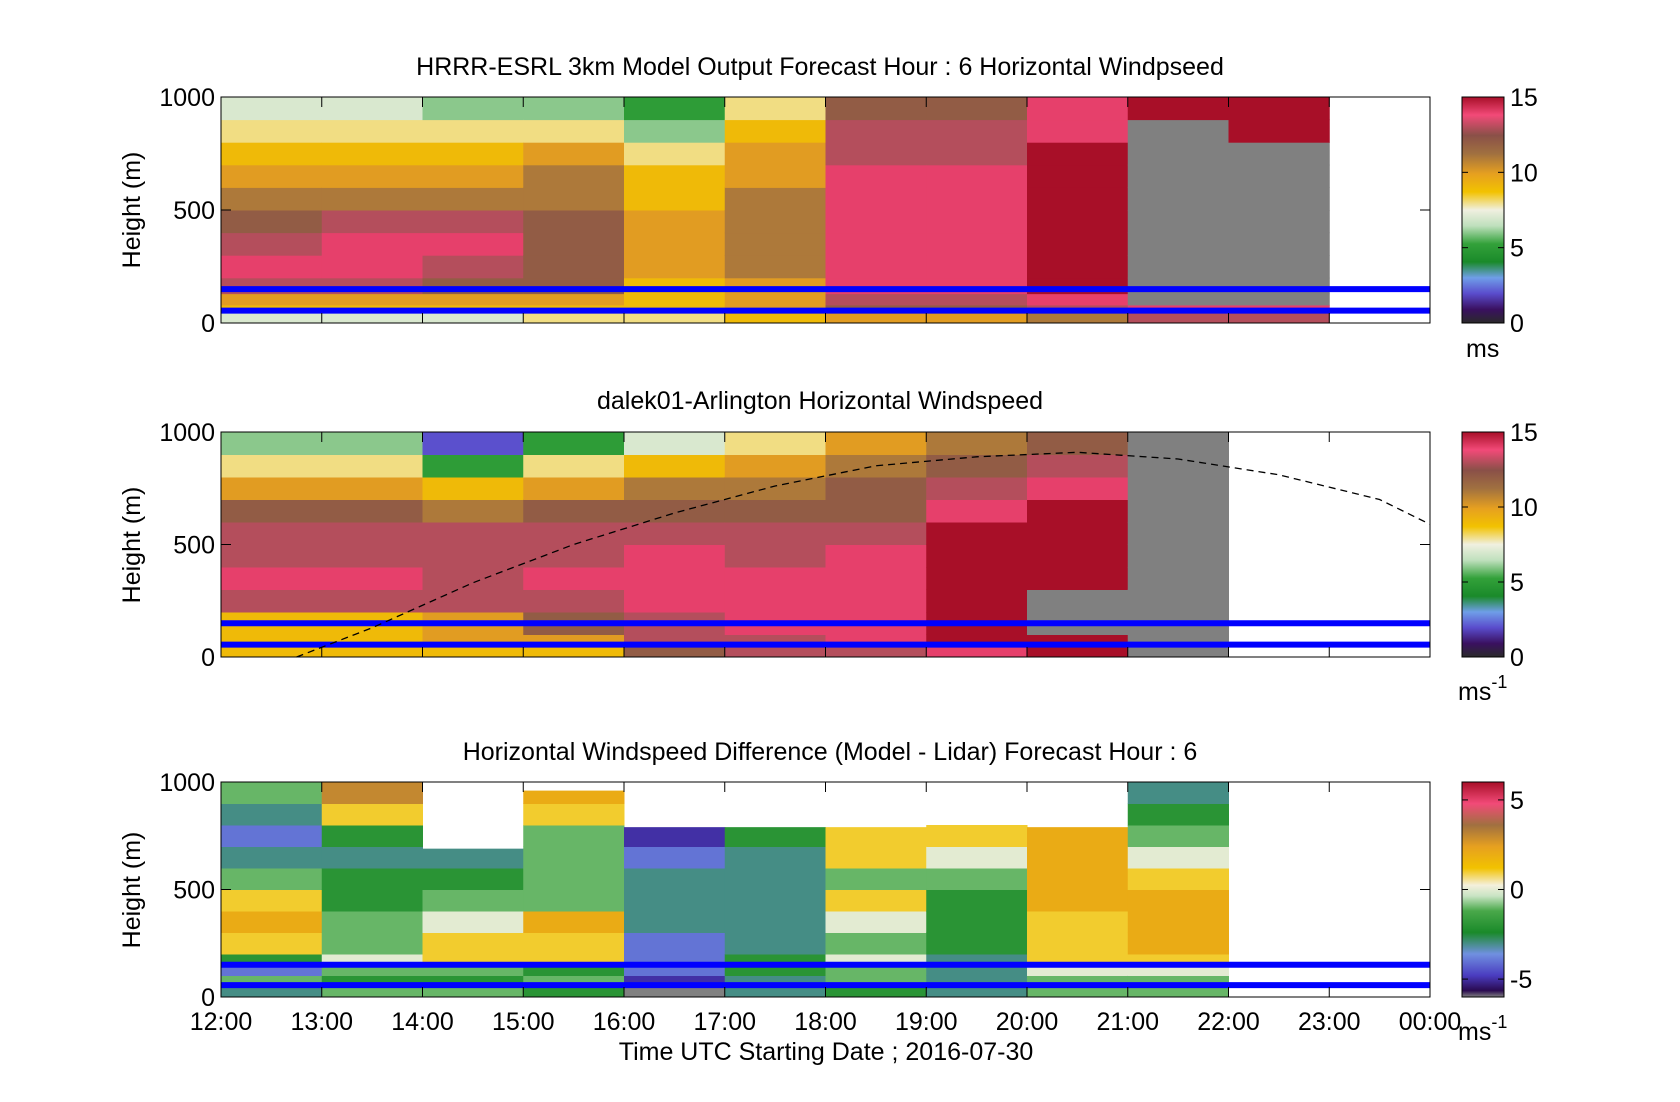  What do you see at coordinates (724, 1022) in the screenshot?
I see `xtick-label: 17:00` at bounding box center [724, 1022].